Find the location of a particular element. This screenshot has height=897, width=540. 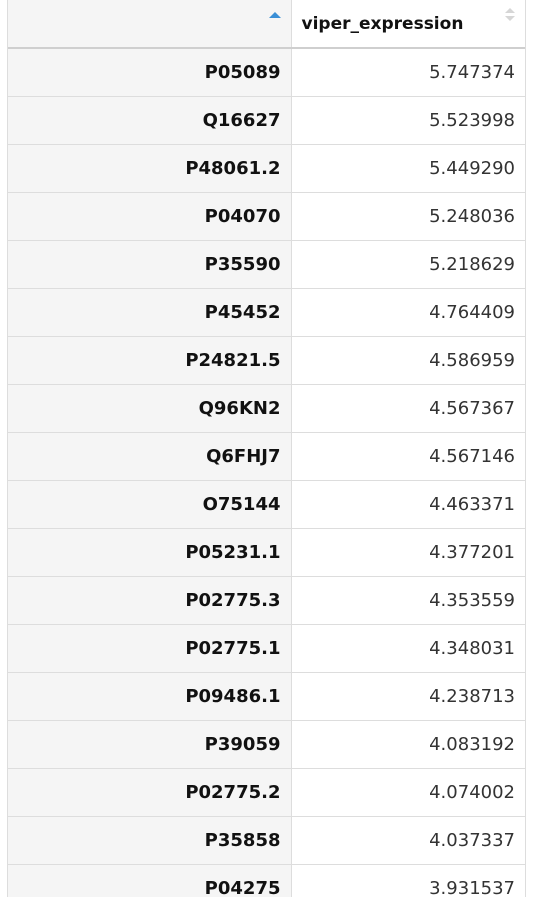

table-row: P04070 5.248036 is located at coordinates (266, 216).